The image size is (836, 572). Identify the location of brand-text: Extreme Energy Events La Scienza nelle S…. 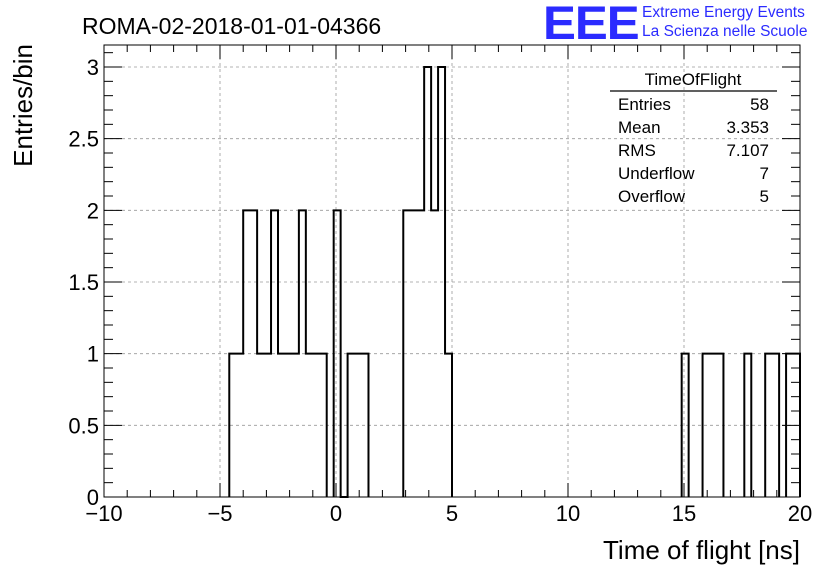
(724, 22).